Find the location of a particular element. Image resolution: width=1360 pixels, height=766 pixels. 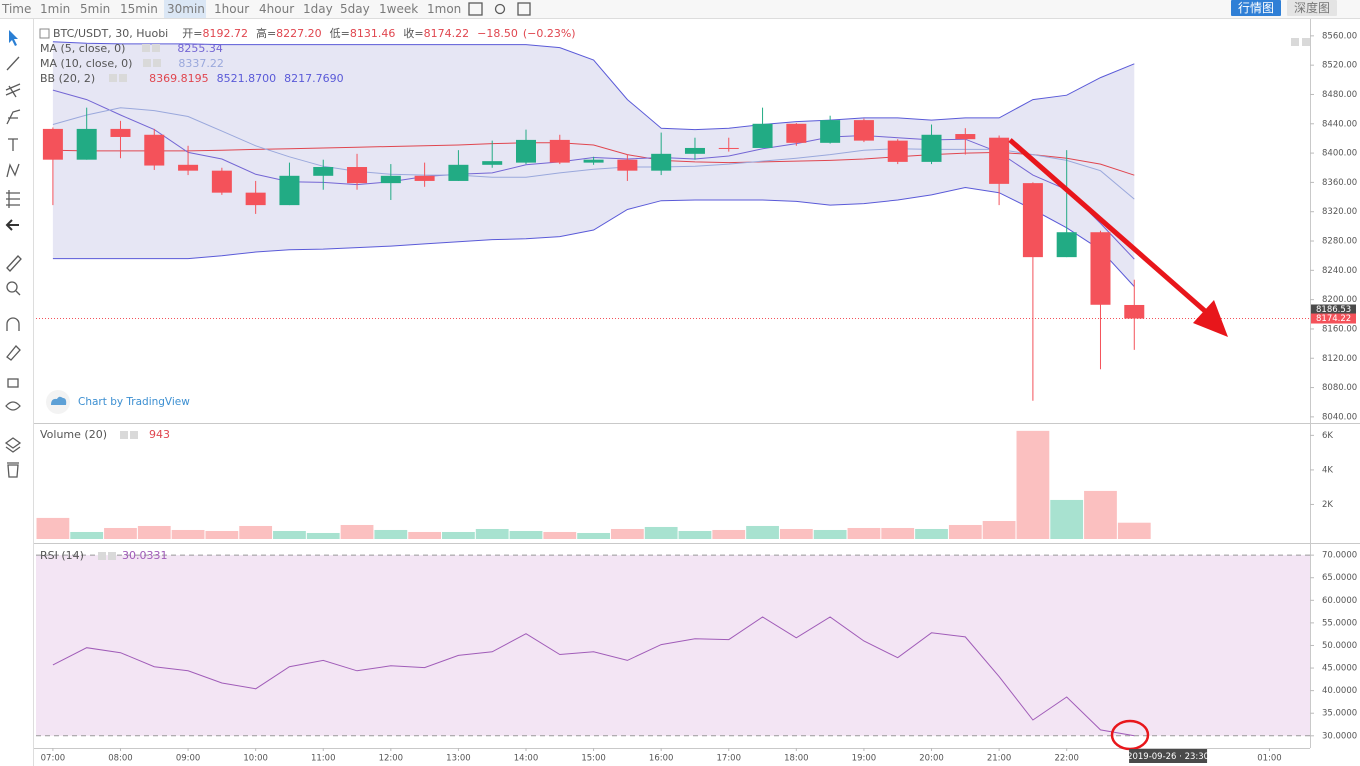

interval-button: 4hour is located at coordinates (276, 9).